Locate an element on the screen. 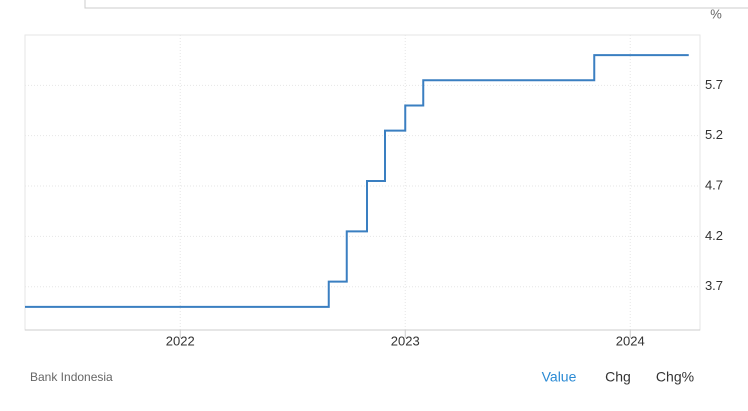 The image size is (748, 411). y-tick-label: 4.7 is located at coordinates (714, 184).